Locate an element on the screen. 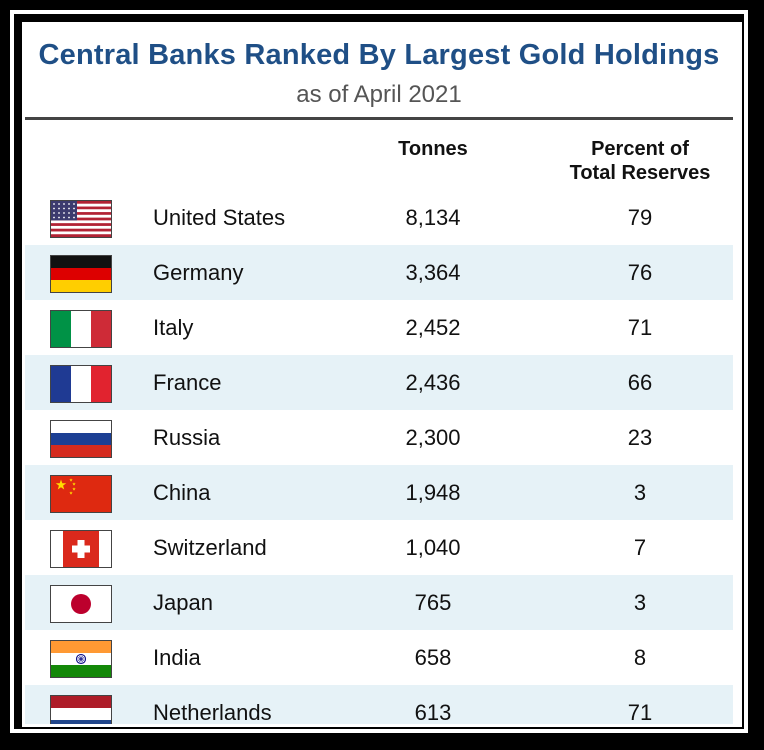 The height and width of the screenshot is (750, 764). country-name: India is located at coordinates (177, 657).